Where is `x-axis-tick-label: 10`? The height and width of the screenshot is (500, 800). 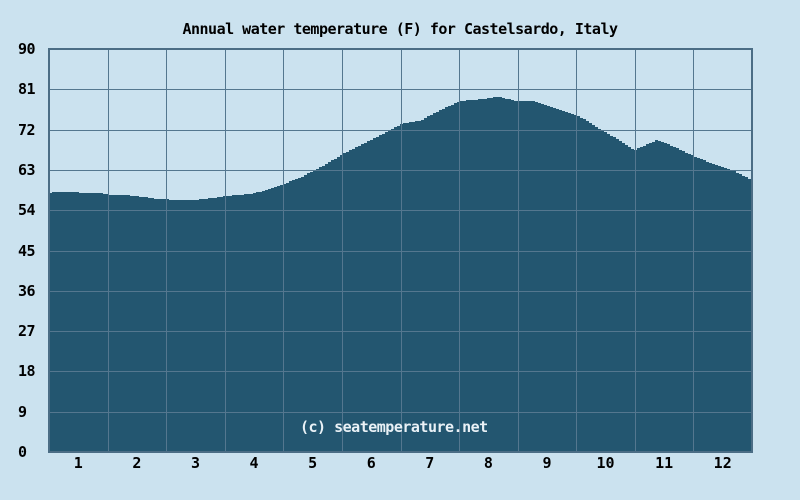
x-axis-tick-label: 10 is located at coordinates (606, 463).